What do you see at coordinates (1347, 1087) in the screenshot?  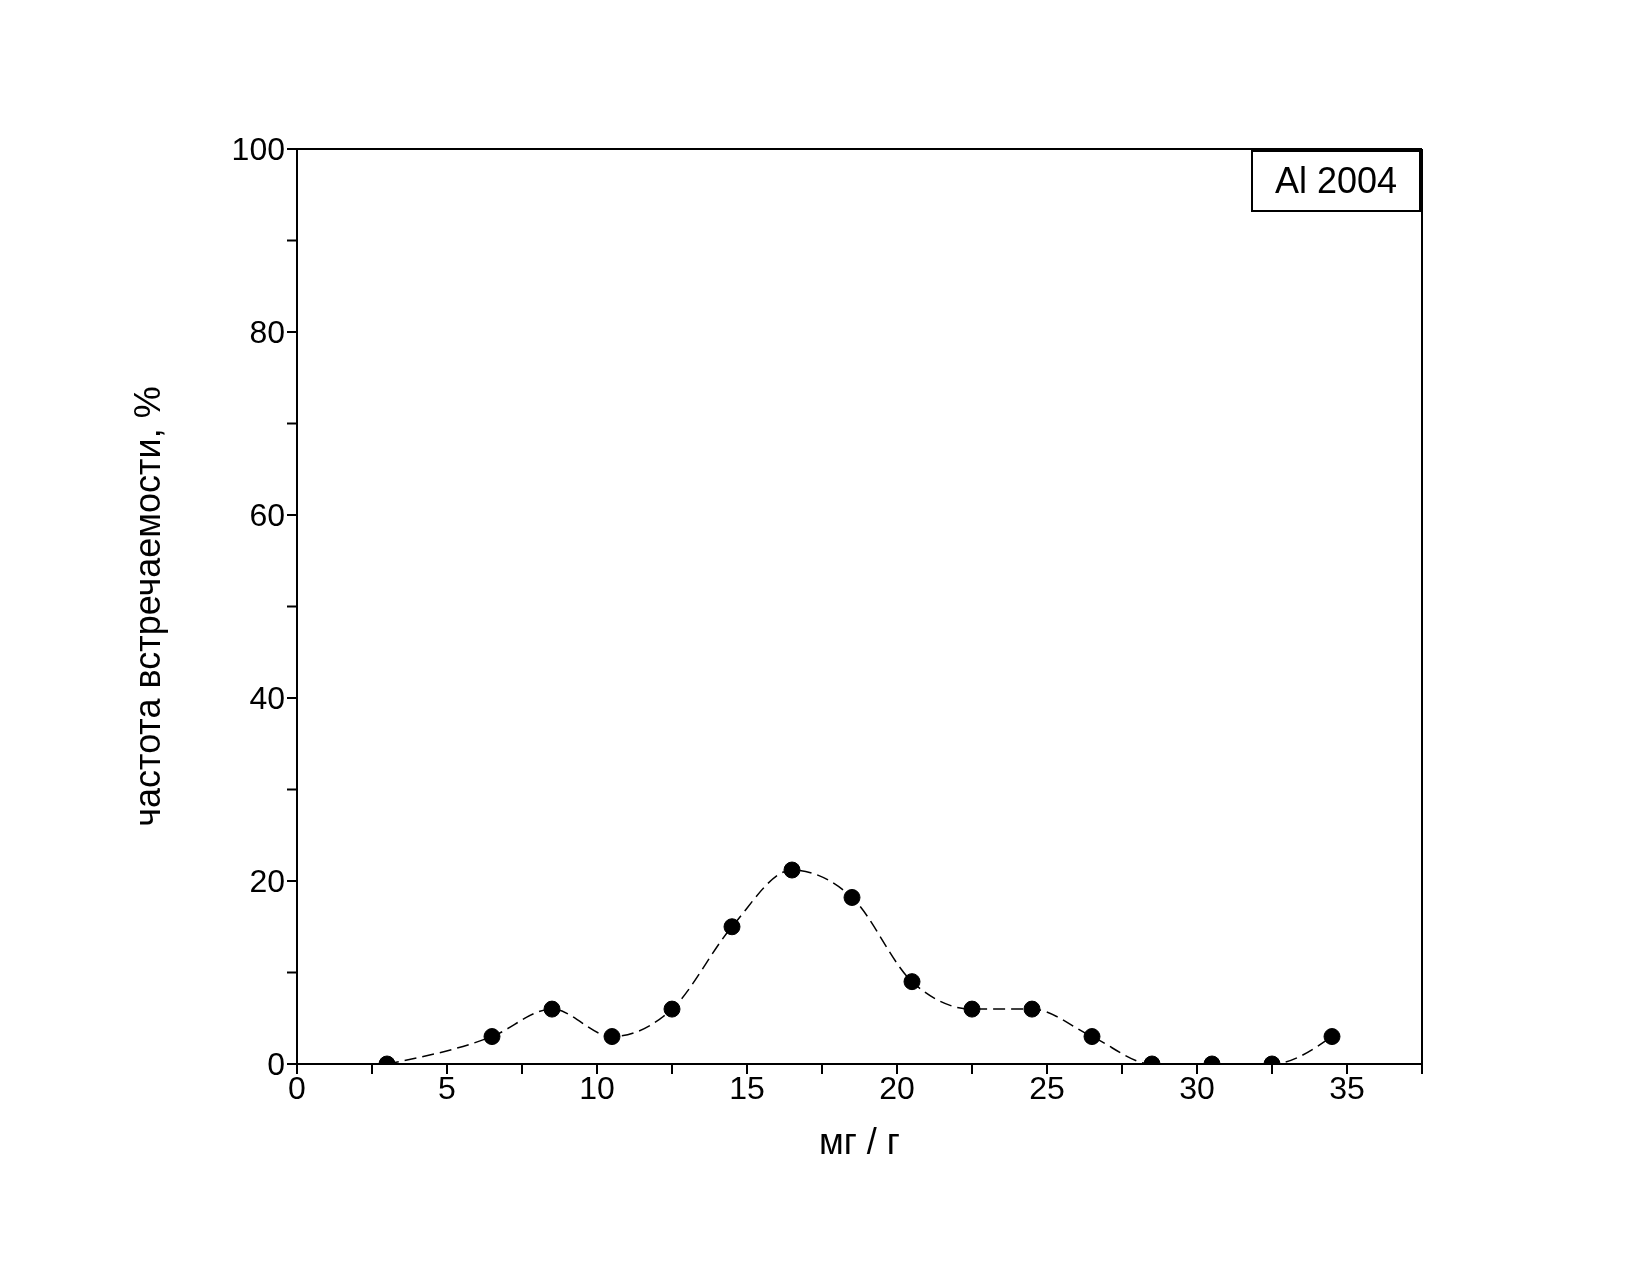 I see `x-tick-label: 35` at bounding box center [1347, 1087].